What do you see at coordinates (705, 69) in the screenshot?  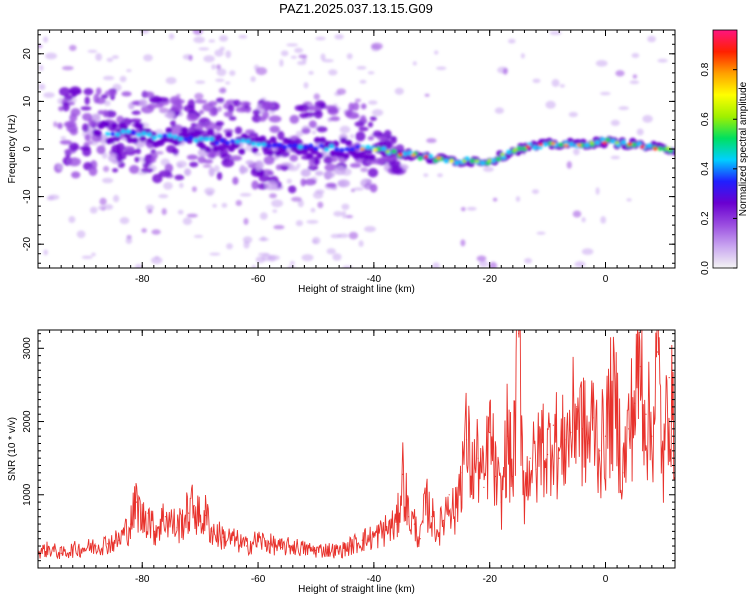 I see `colorbar-tick-label: 0.8` at bounding box center [705, 69].